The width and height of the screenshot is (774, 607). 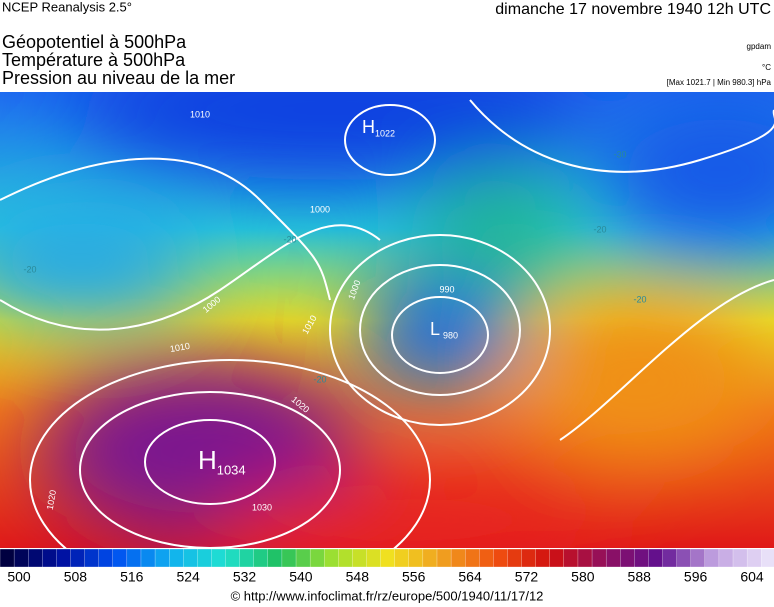 What do you see at coordinates (67, 7) in the screenshot?
I see `source: NCEP Reanalysis 2.5°` at bounding box center [67, 7].